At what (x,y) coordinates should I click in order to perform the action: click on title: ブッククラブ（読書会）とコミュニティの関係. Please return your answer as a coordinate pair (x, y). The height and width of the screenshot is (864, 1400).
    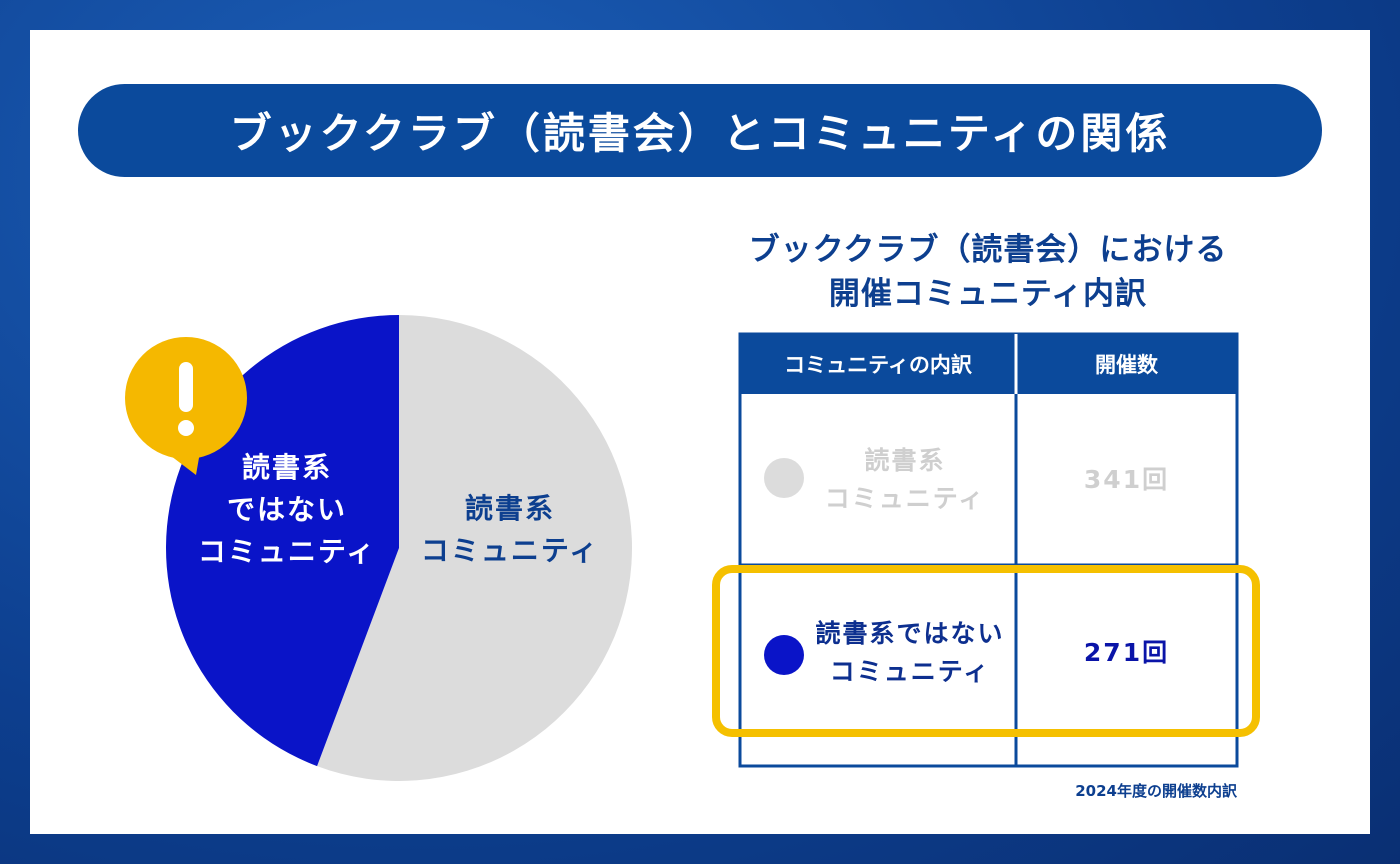
    Looking at the image, I should click on (700, 130).